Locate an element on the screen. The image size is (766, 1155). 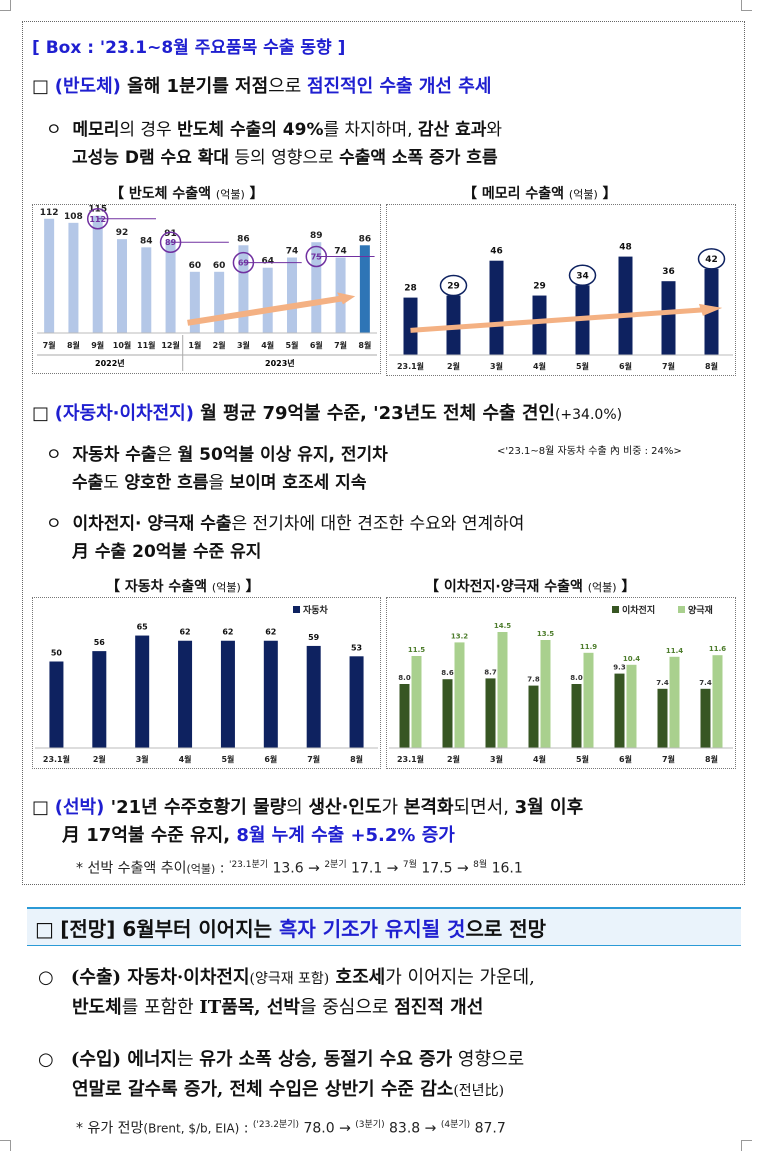
semis-group-label: 2023년 is located at coordinates (280, 363).